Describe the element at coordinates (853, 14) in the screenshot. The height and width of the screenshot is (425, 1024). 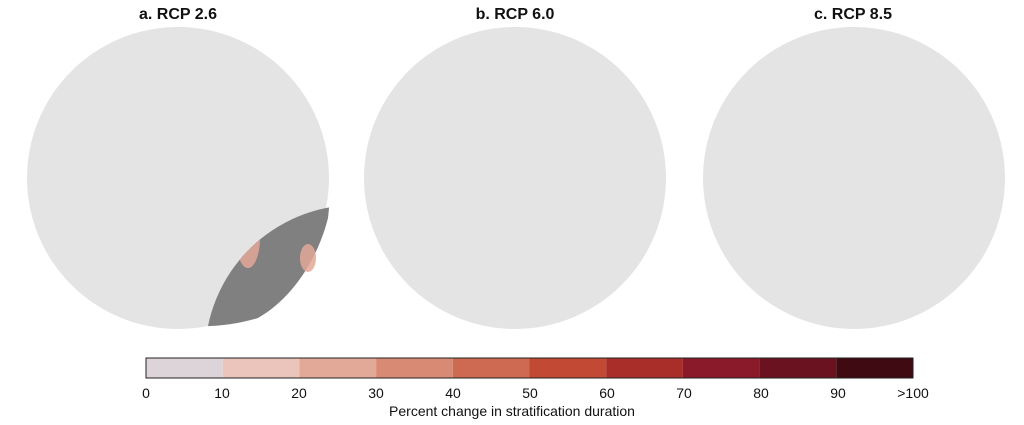
I see `panel-title-c: c. RCP 8.5` at that location.